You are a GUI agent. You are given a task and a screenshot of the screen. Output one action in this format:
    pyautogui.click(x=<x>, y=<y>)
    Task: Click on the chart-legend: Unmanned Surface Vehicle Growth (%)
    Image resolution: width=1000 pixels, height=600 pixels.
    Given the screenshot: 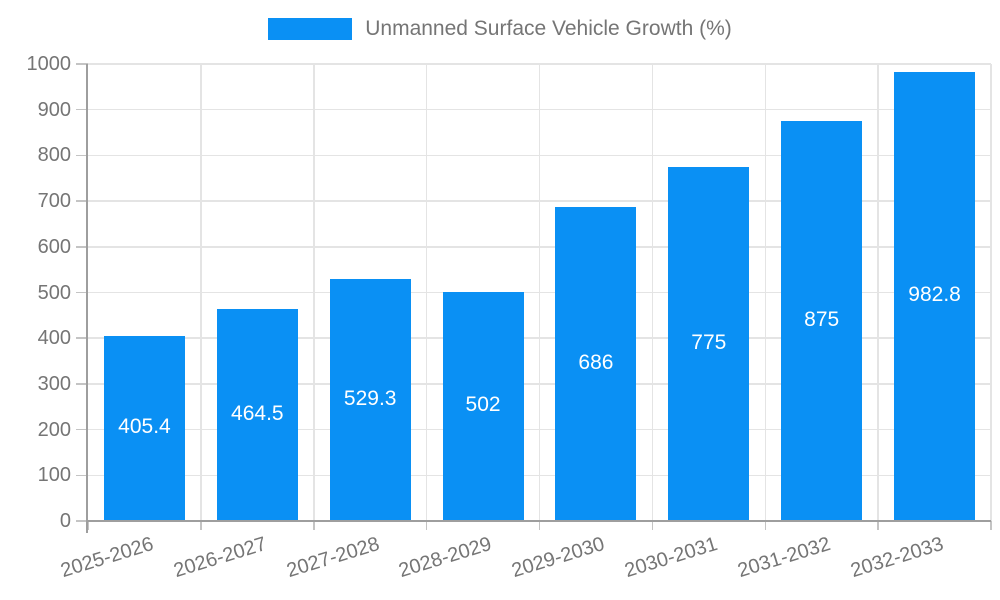 What is the action you would take?
    pyautogui.click(x=500, y=29)
    